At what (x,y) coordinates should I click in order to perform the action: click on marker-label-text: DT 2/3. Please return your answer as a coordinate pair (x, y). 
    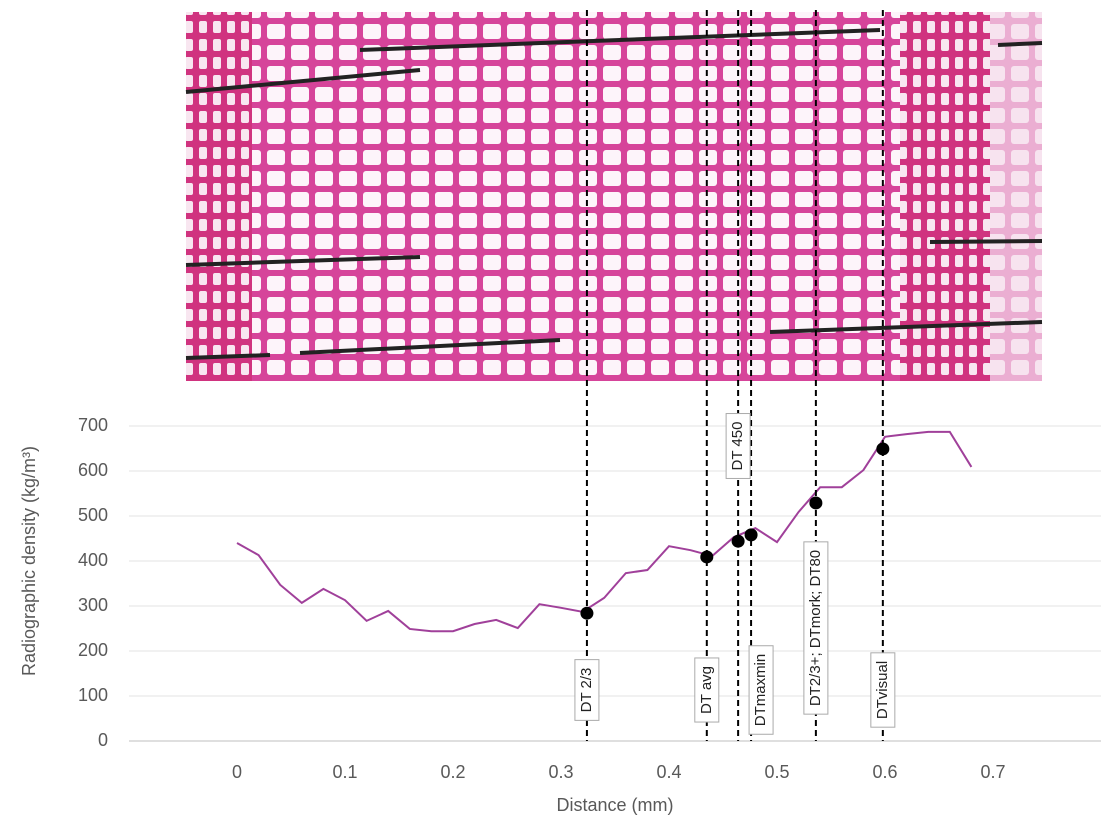
    Looking at the image, I should click on (586, 690).